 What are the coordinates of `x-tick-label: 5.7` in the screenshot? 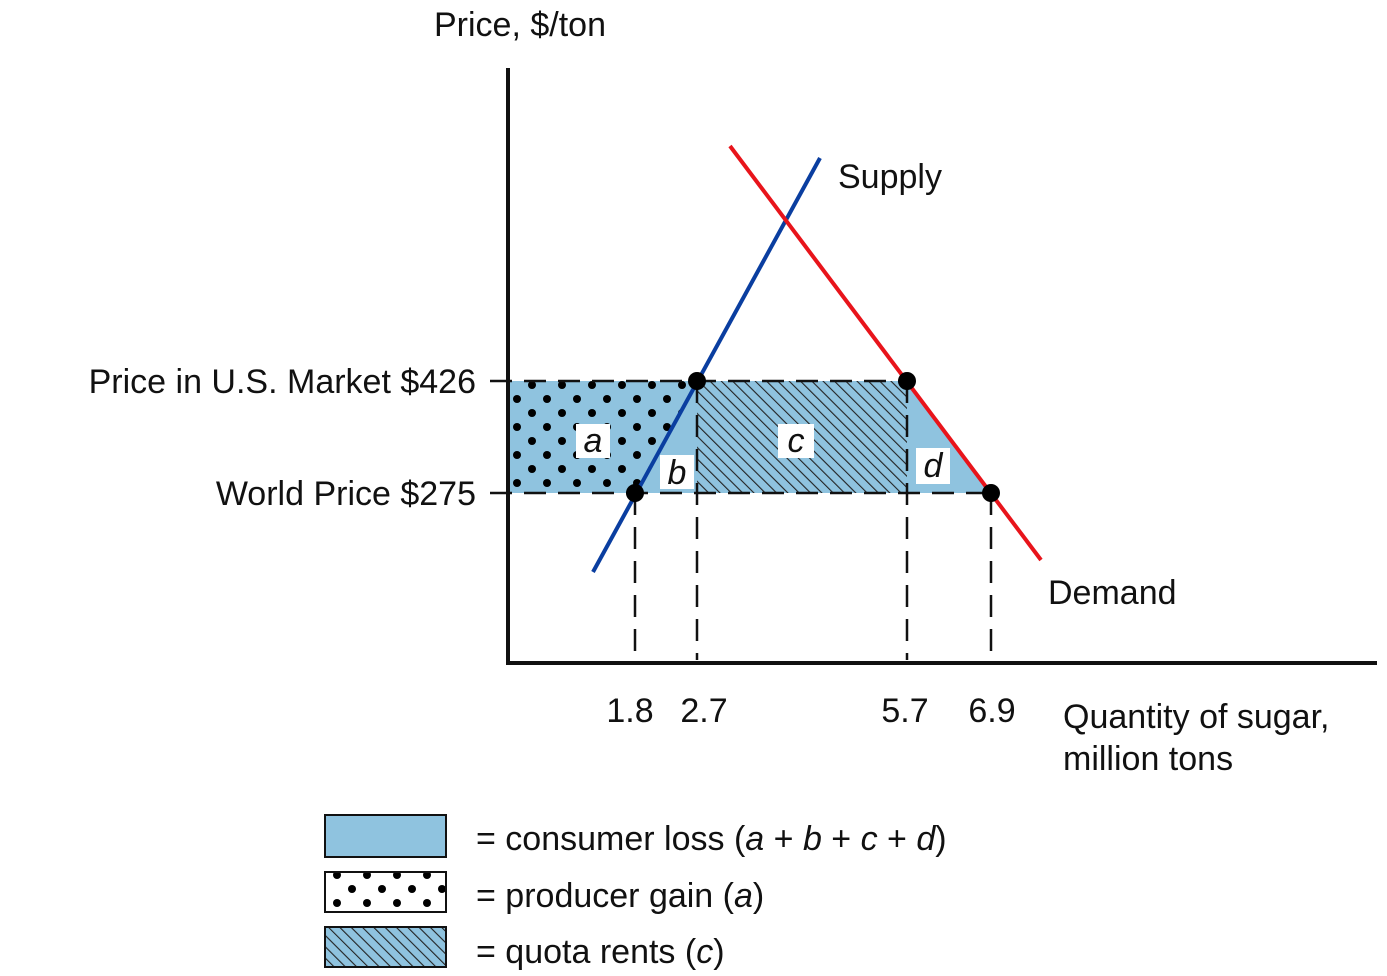 It's located at (904, 711).